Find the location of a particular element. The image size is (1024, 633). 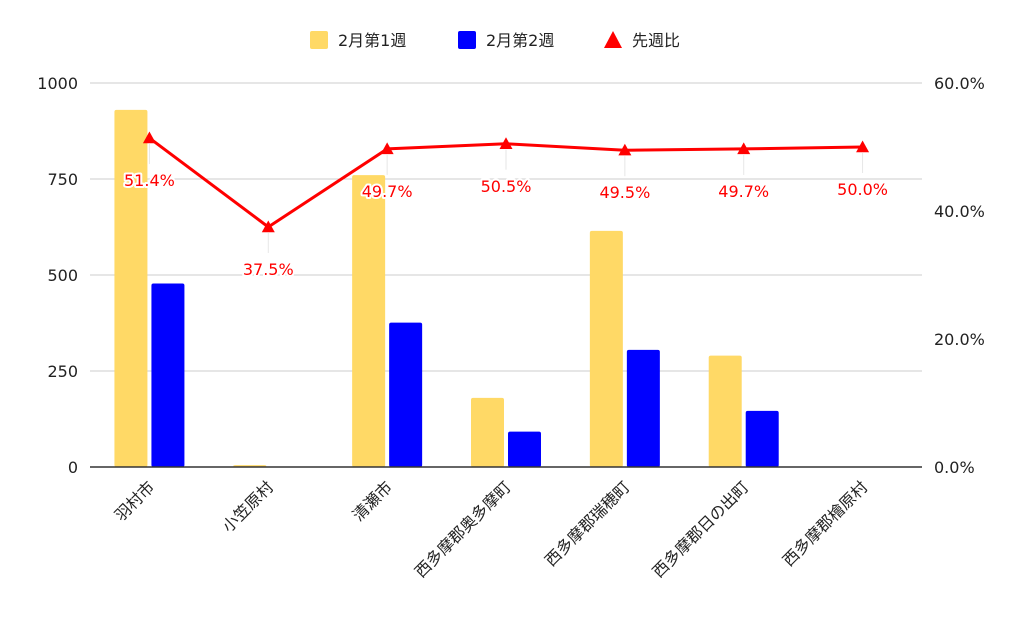

y-right-tick-label: 0.0% is located at coordinates (954, 467).